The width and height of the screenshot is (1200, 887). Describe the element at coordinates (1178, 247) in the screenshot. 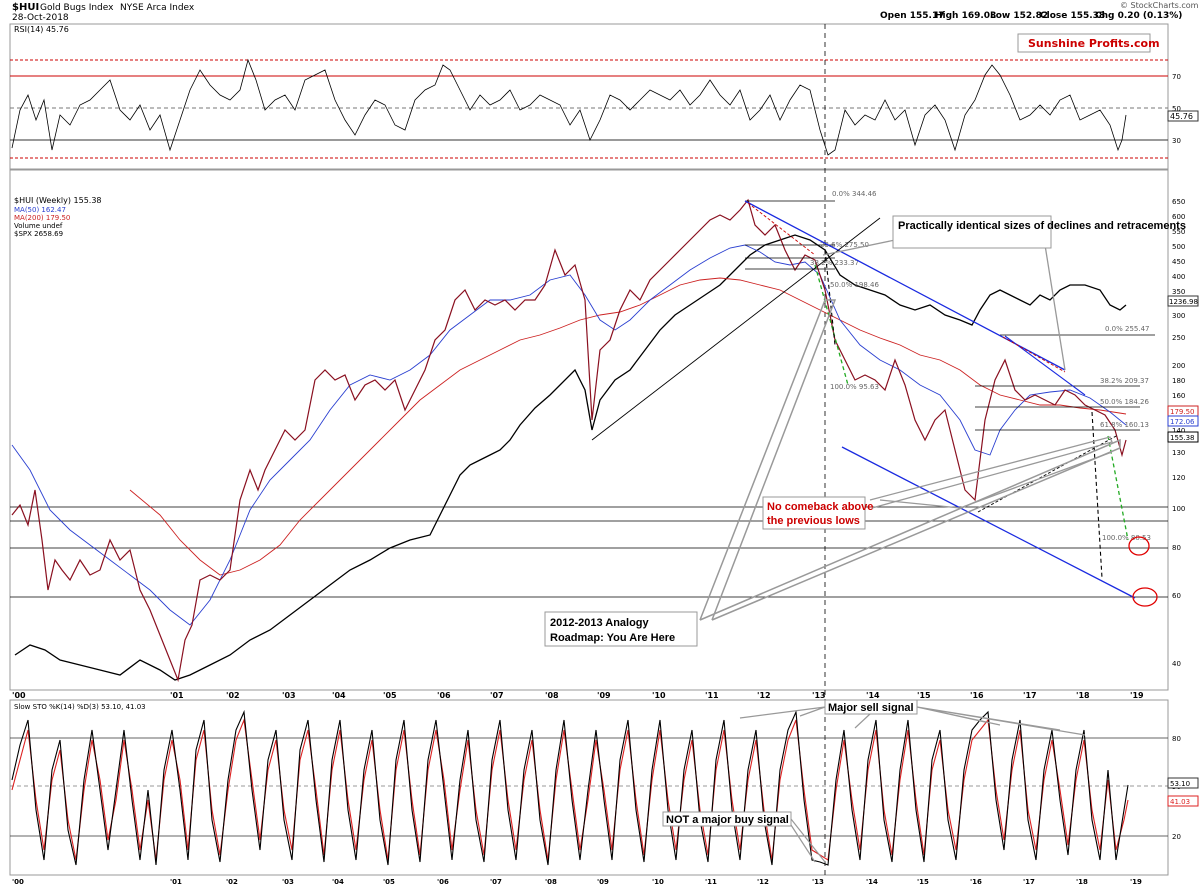

I see `price-tick-500: 500` at that location.